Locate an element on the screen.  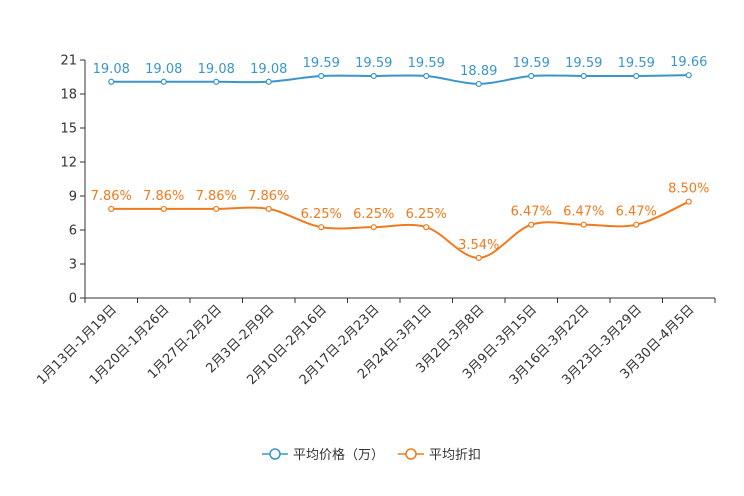
legend-label: 平均价格（万） is located at coordinates (338, 455).